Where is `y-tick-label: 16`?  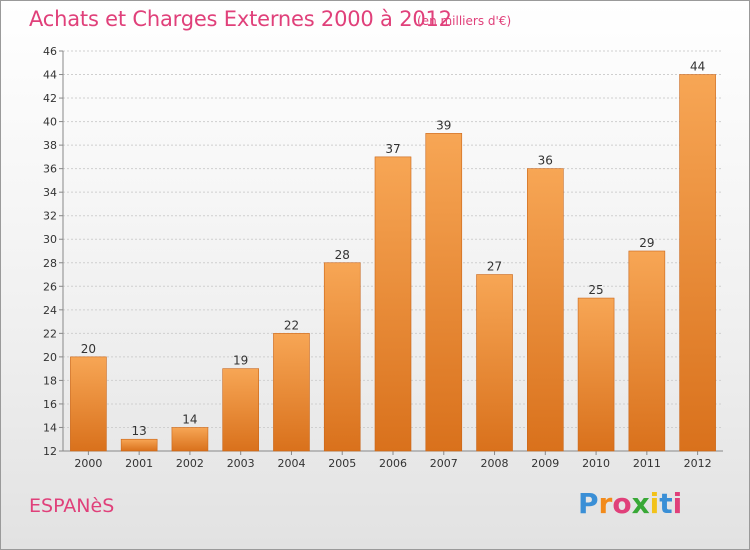 y-tick-label: 16 is located at coordinates (50, 404).